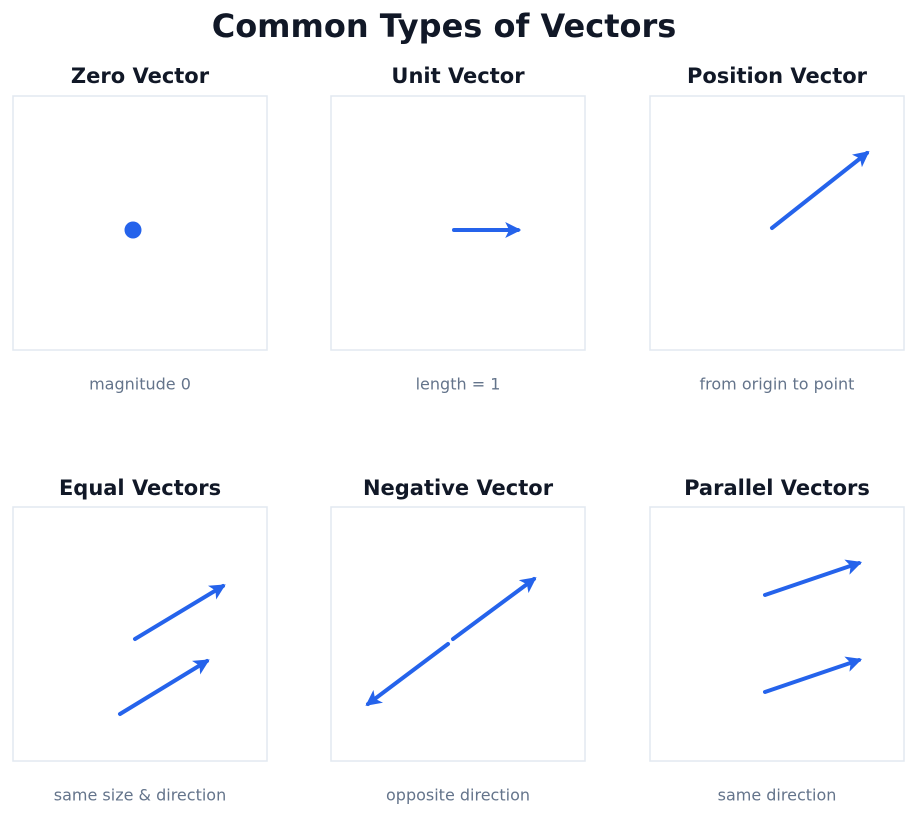 Image resolution: width=916 pixels, height=819 pixels. Describe the element at coordinates (458, 795) in the screenshot. I see `caption: opposite direction` at that location.